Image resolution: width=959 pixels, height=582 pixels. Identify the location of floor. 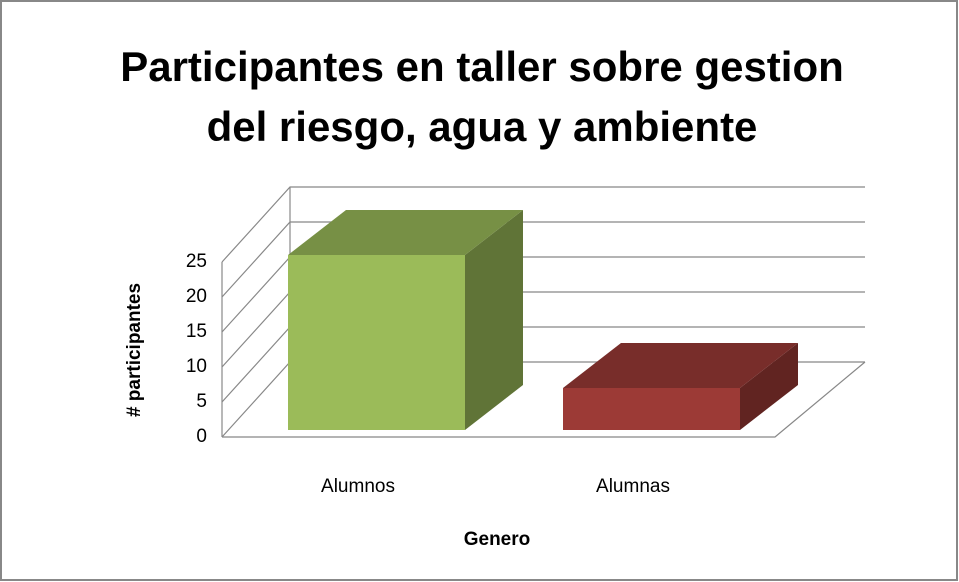
(544, 399).